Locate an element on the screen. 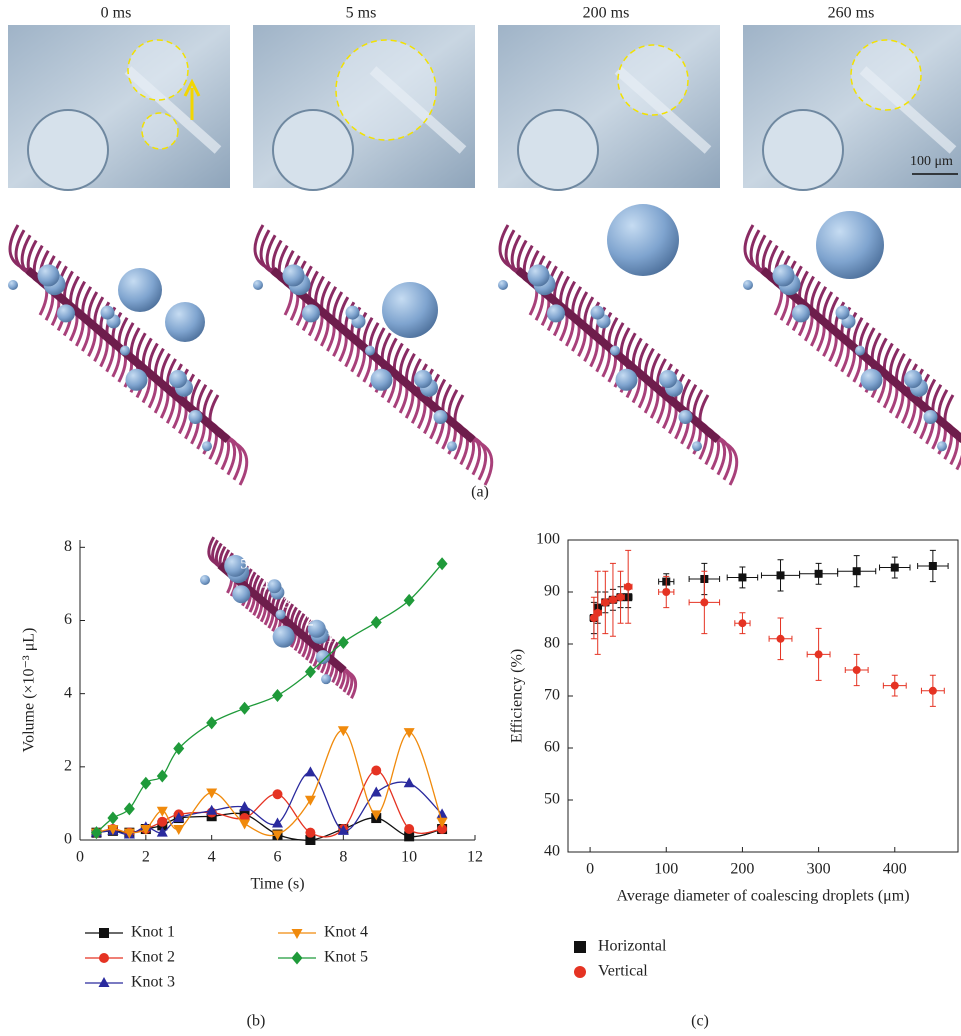 The width and height of the screenshot is (961, 1036). y-tick-label: 80 is located at coordinates (552, 643).